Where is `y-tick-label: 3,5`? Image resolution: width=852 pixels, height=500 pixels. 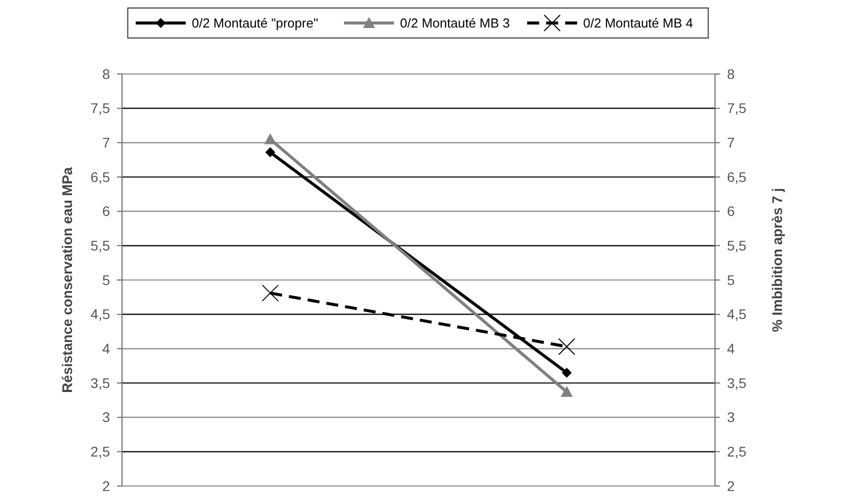 y-tick-label: 3,5 is located at coordinates (100, 382).